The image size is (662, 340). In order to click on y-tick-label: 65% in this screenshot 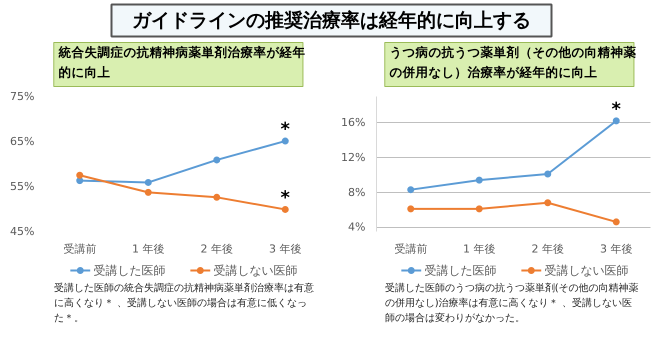, I will do `click(22, 141)`.